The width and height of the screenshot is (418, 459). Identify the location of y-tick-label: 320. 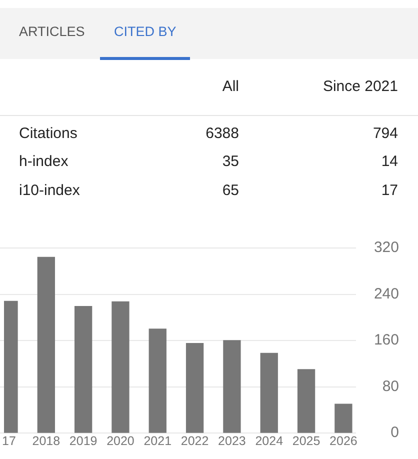
(386, 247).